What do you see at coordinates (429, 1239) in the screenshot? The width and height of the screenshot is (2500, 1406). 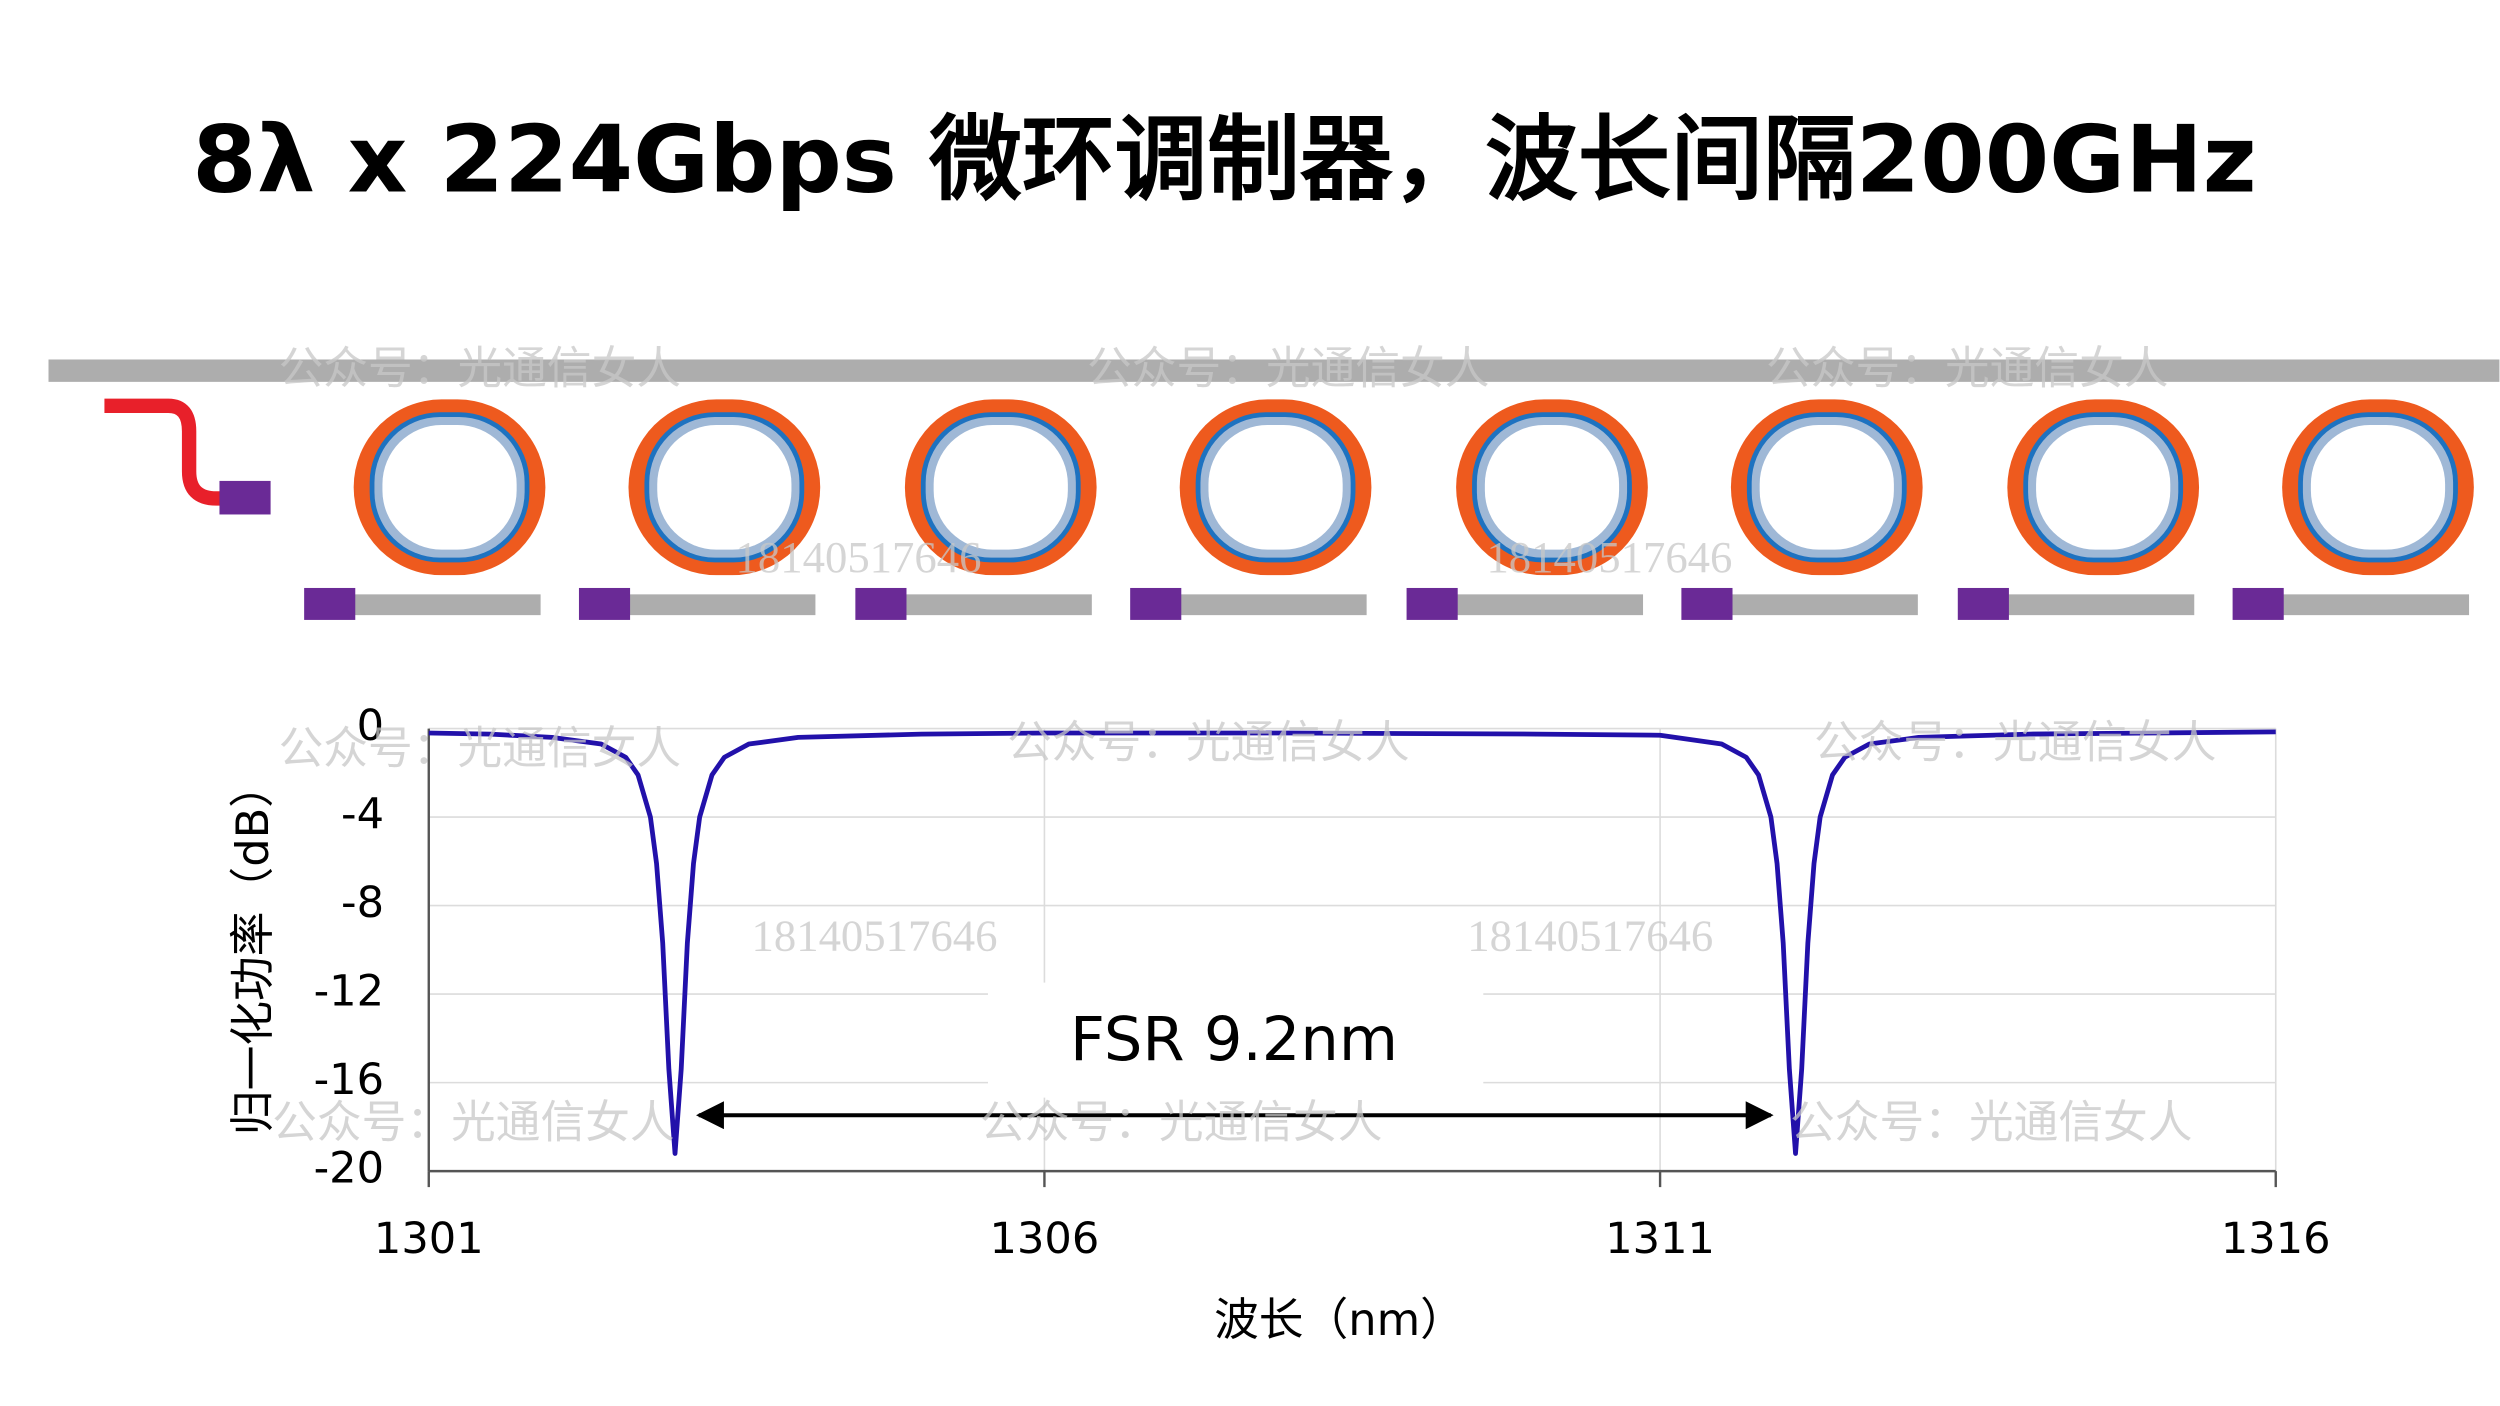 I see `x-tick-label: 1301` at bounding box center [429, 1239].